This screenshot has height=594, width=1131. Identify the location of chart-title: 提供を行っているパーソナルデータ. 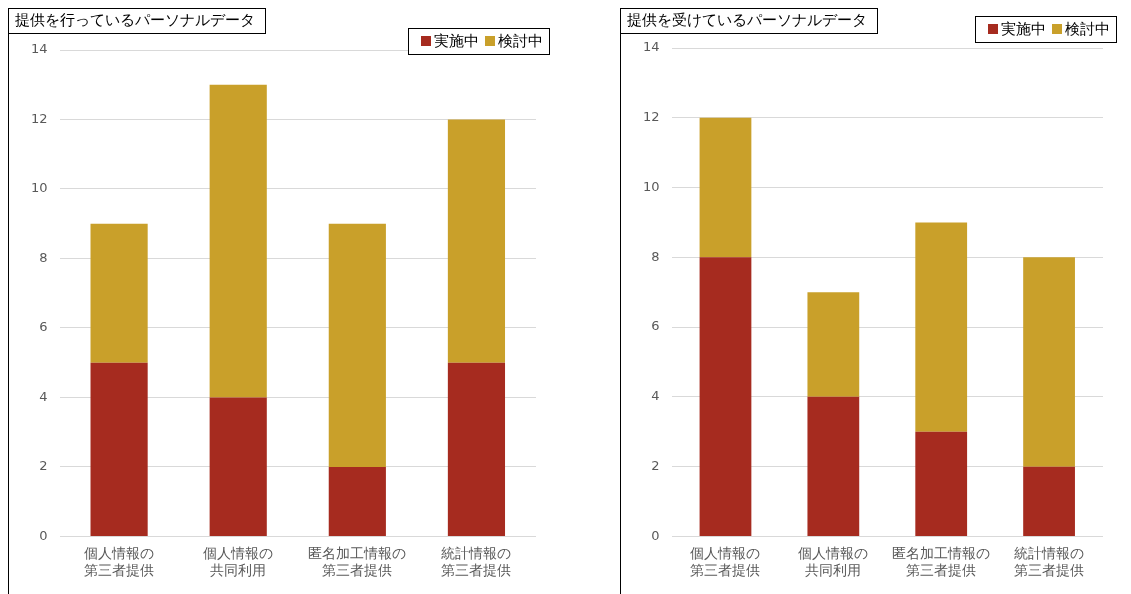
(137, 21).